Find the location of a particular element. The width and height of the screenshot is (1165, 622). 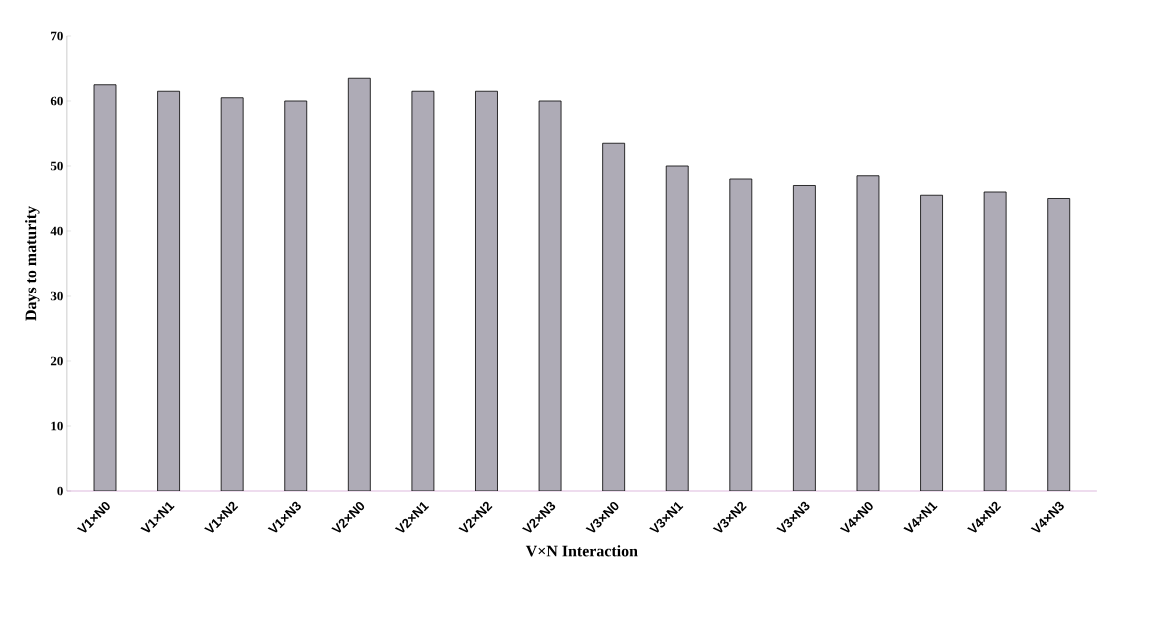

y-tick-label: 30 is located at coordinates (56, 296).